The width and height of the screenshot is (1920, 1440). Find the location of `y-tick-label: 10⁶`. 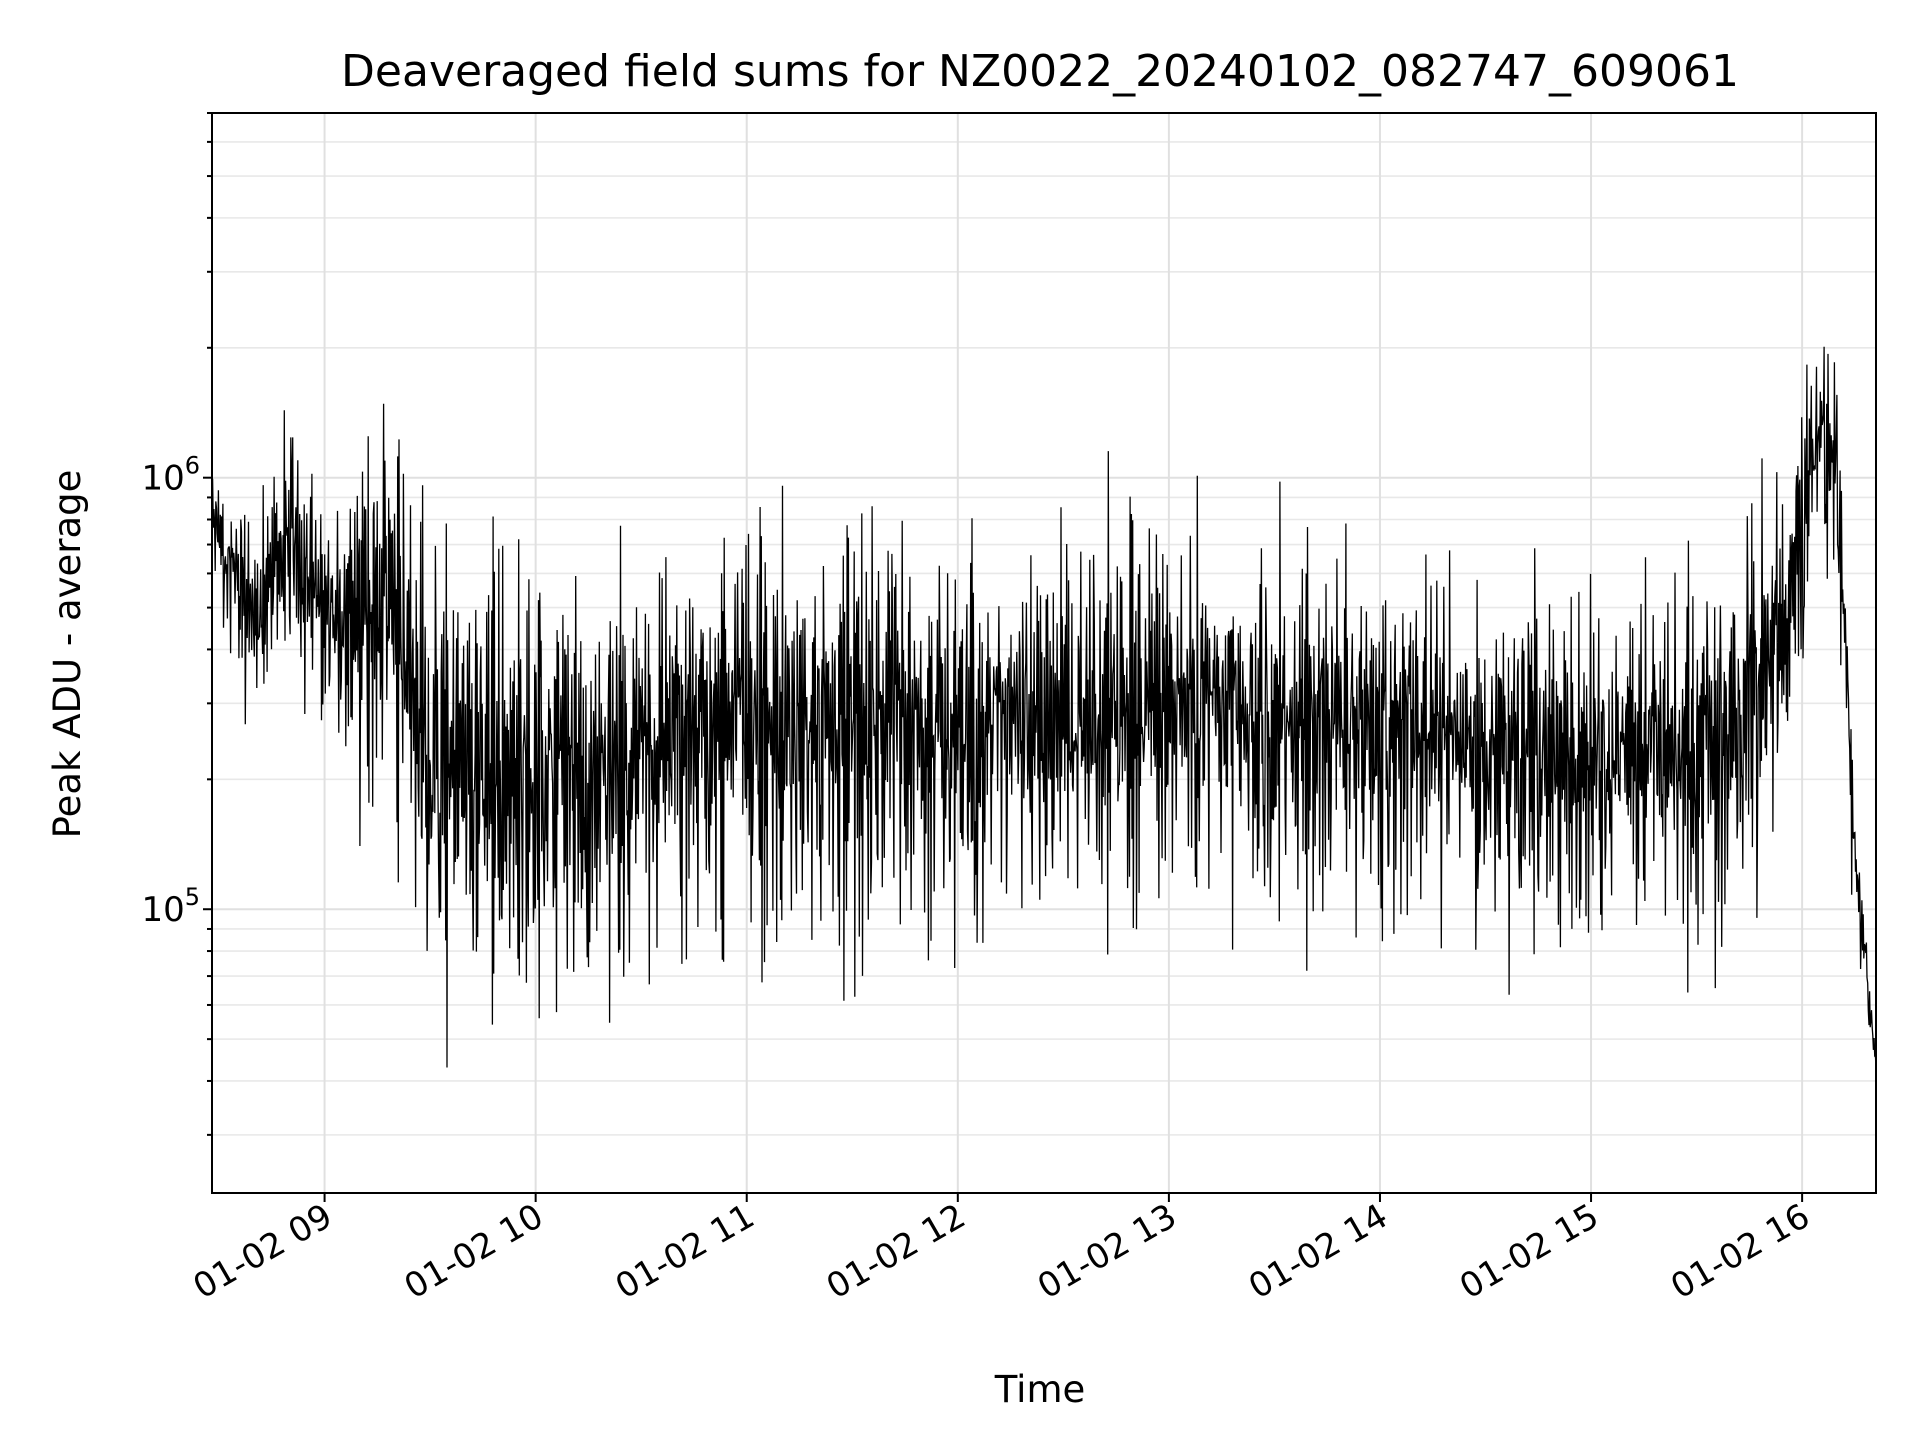

y-tick-label: 10⁶ is located at coordinates (170, 475).